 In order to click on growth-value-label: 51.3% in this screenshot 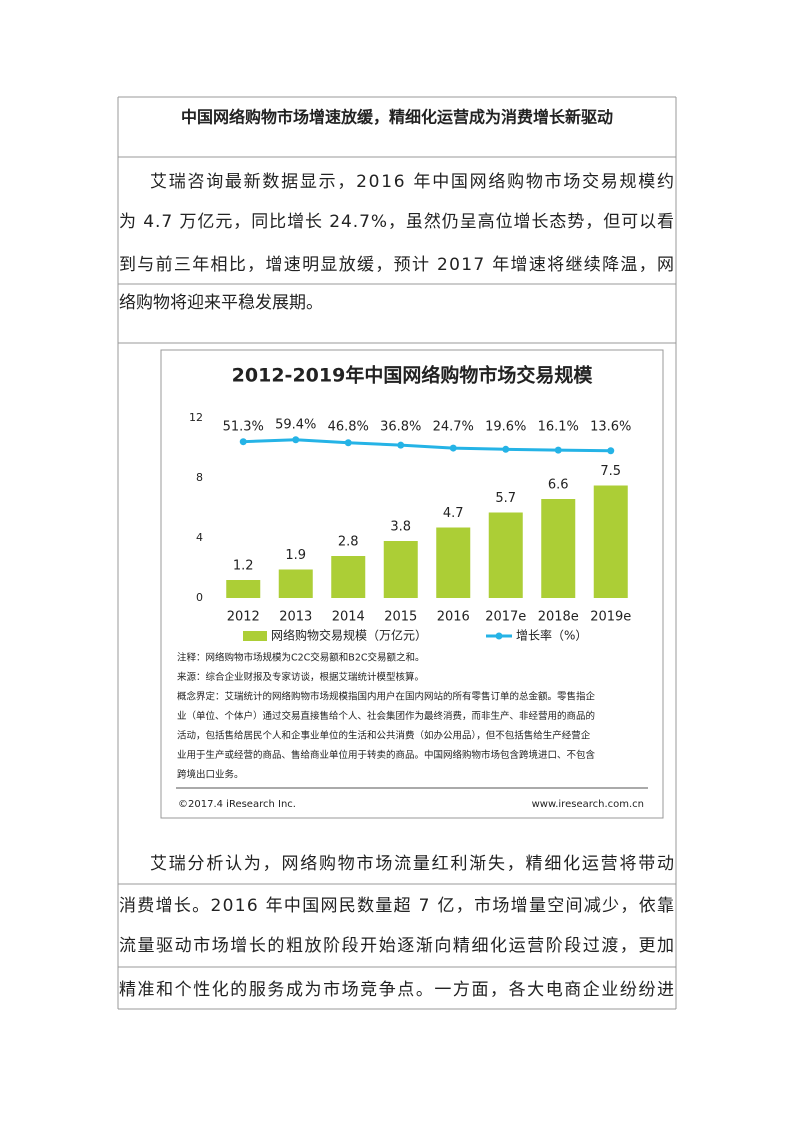, I will do `click(243, 427)`.